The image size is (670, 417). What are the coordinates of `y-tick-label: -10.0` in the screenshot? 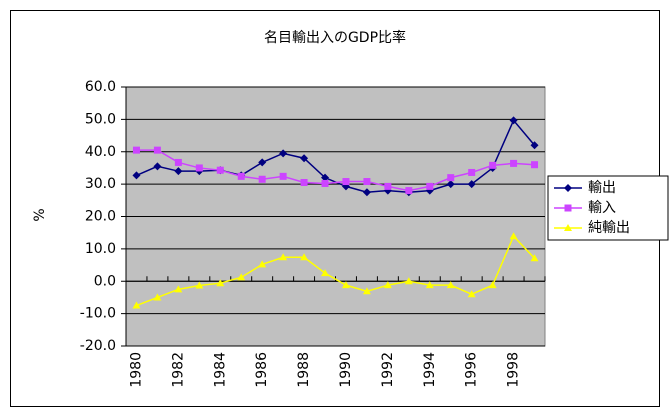 It's located at (98, 314).